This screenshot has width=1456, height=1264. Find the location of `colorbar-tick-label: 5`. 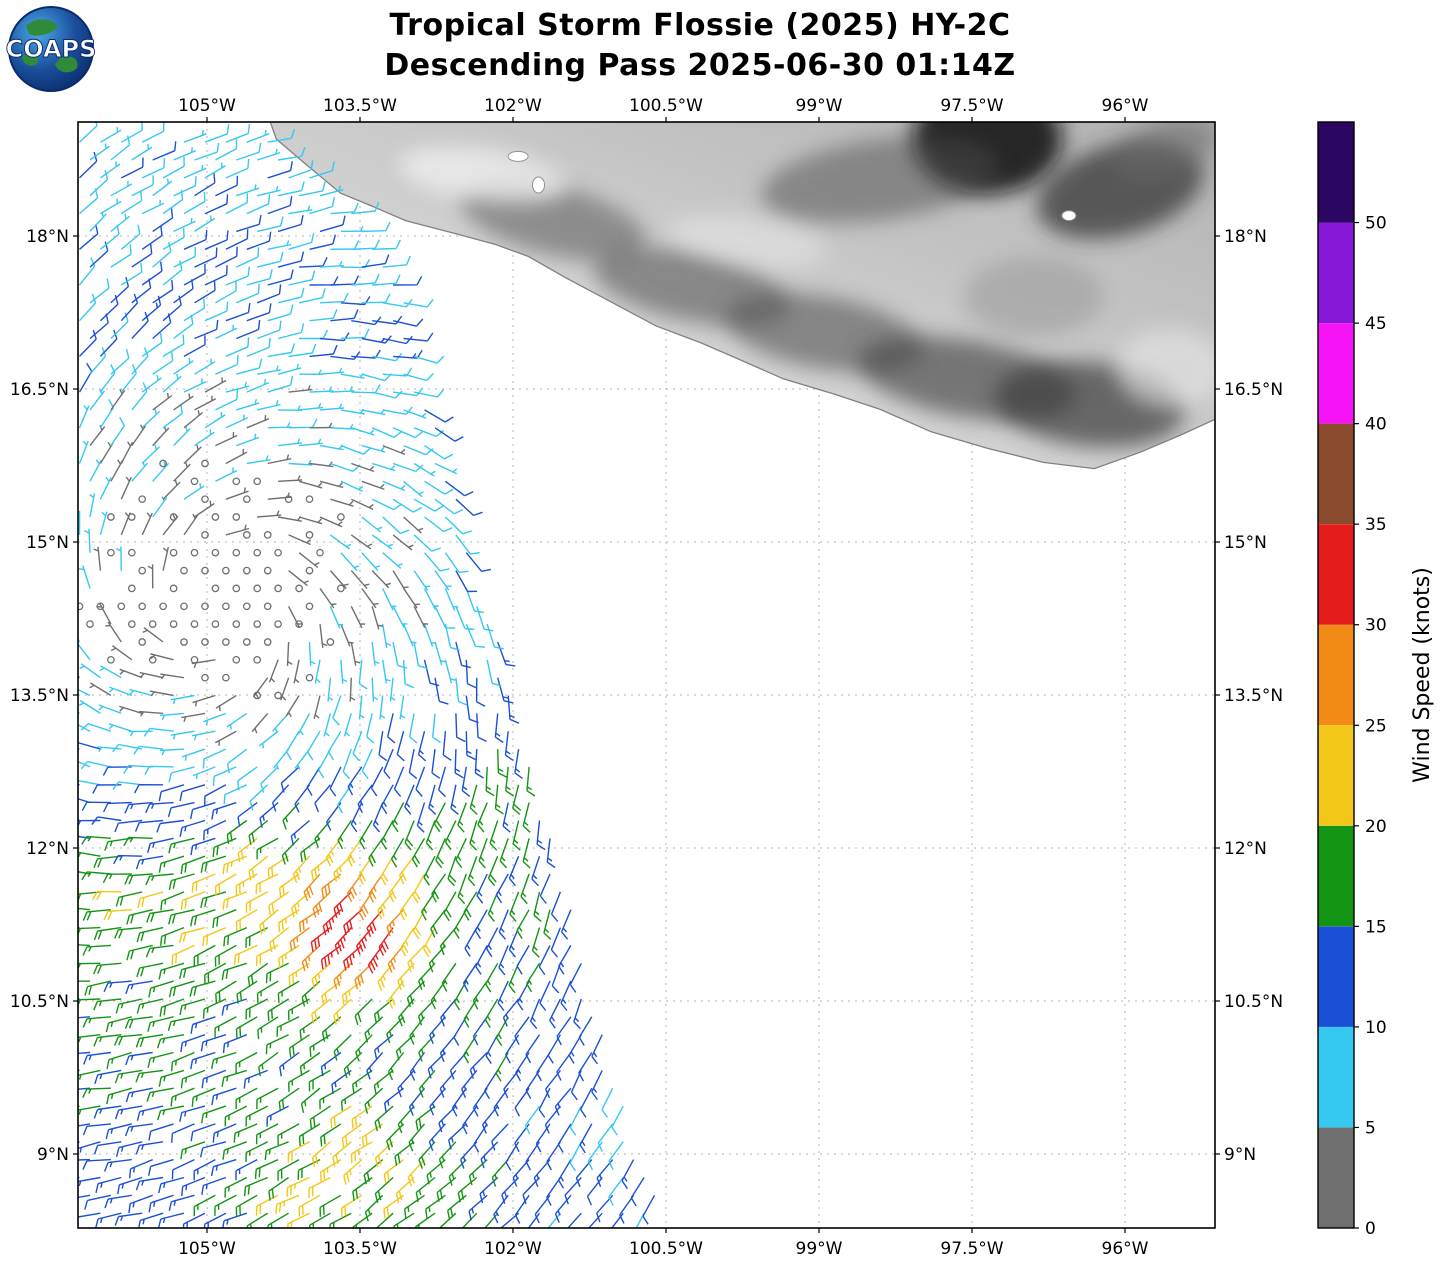

colorbar-tick-label: 5 is located at coordinates (1370, 1128).